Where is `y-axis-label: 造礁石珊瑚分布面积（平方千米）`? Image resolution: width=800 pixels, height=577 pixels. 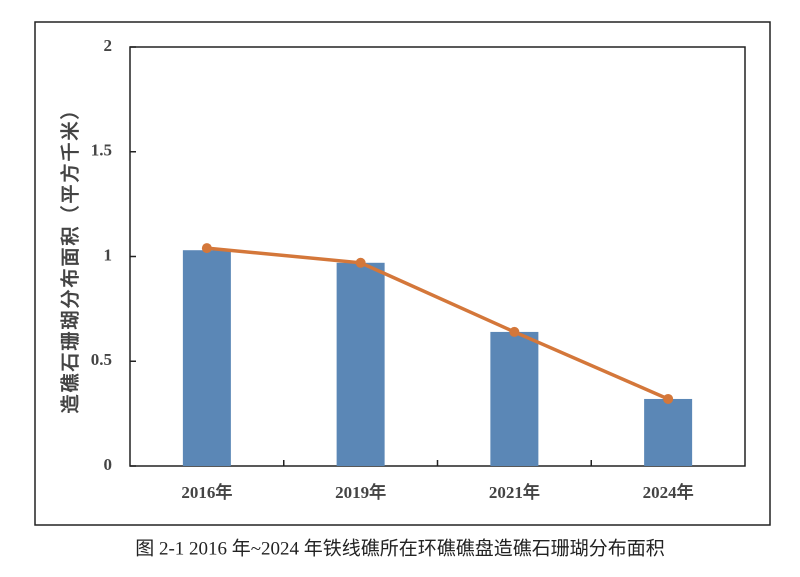
y-axis-label: 造礁石珊瑚分布面积（平方千米） is located at coordinates (69, 255).